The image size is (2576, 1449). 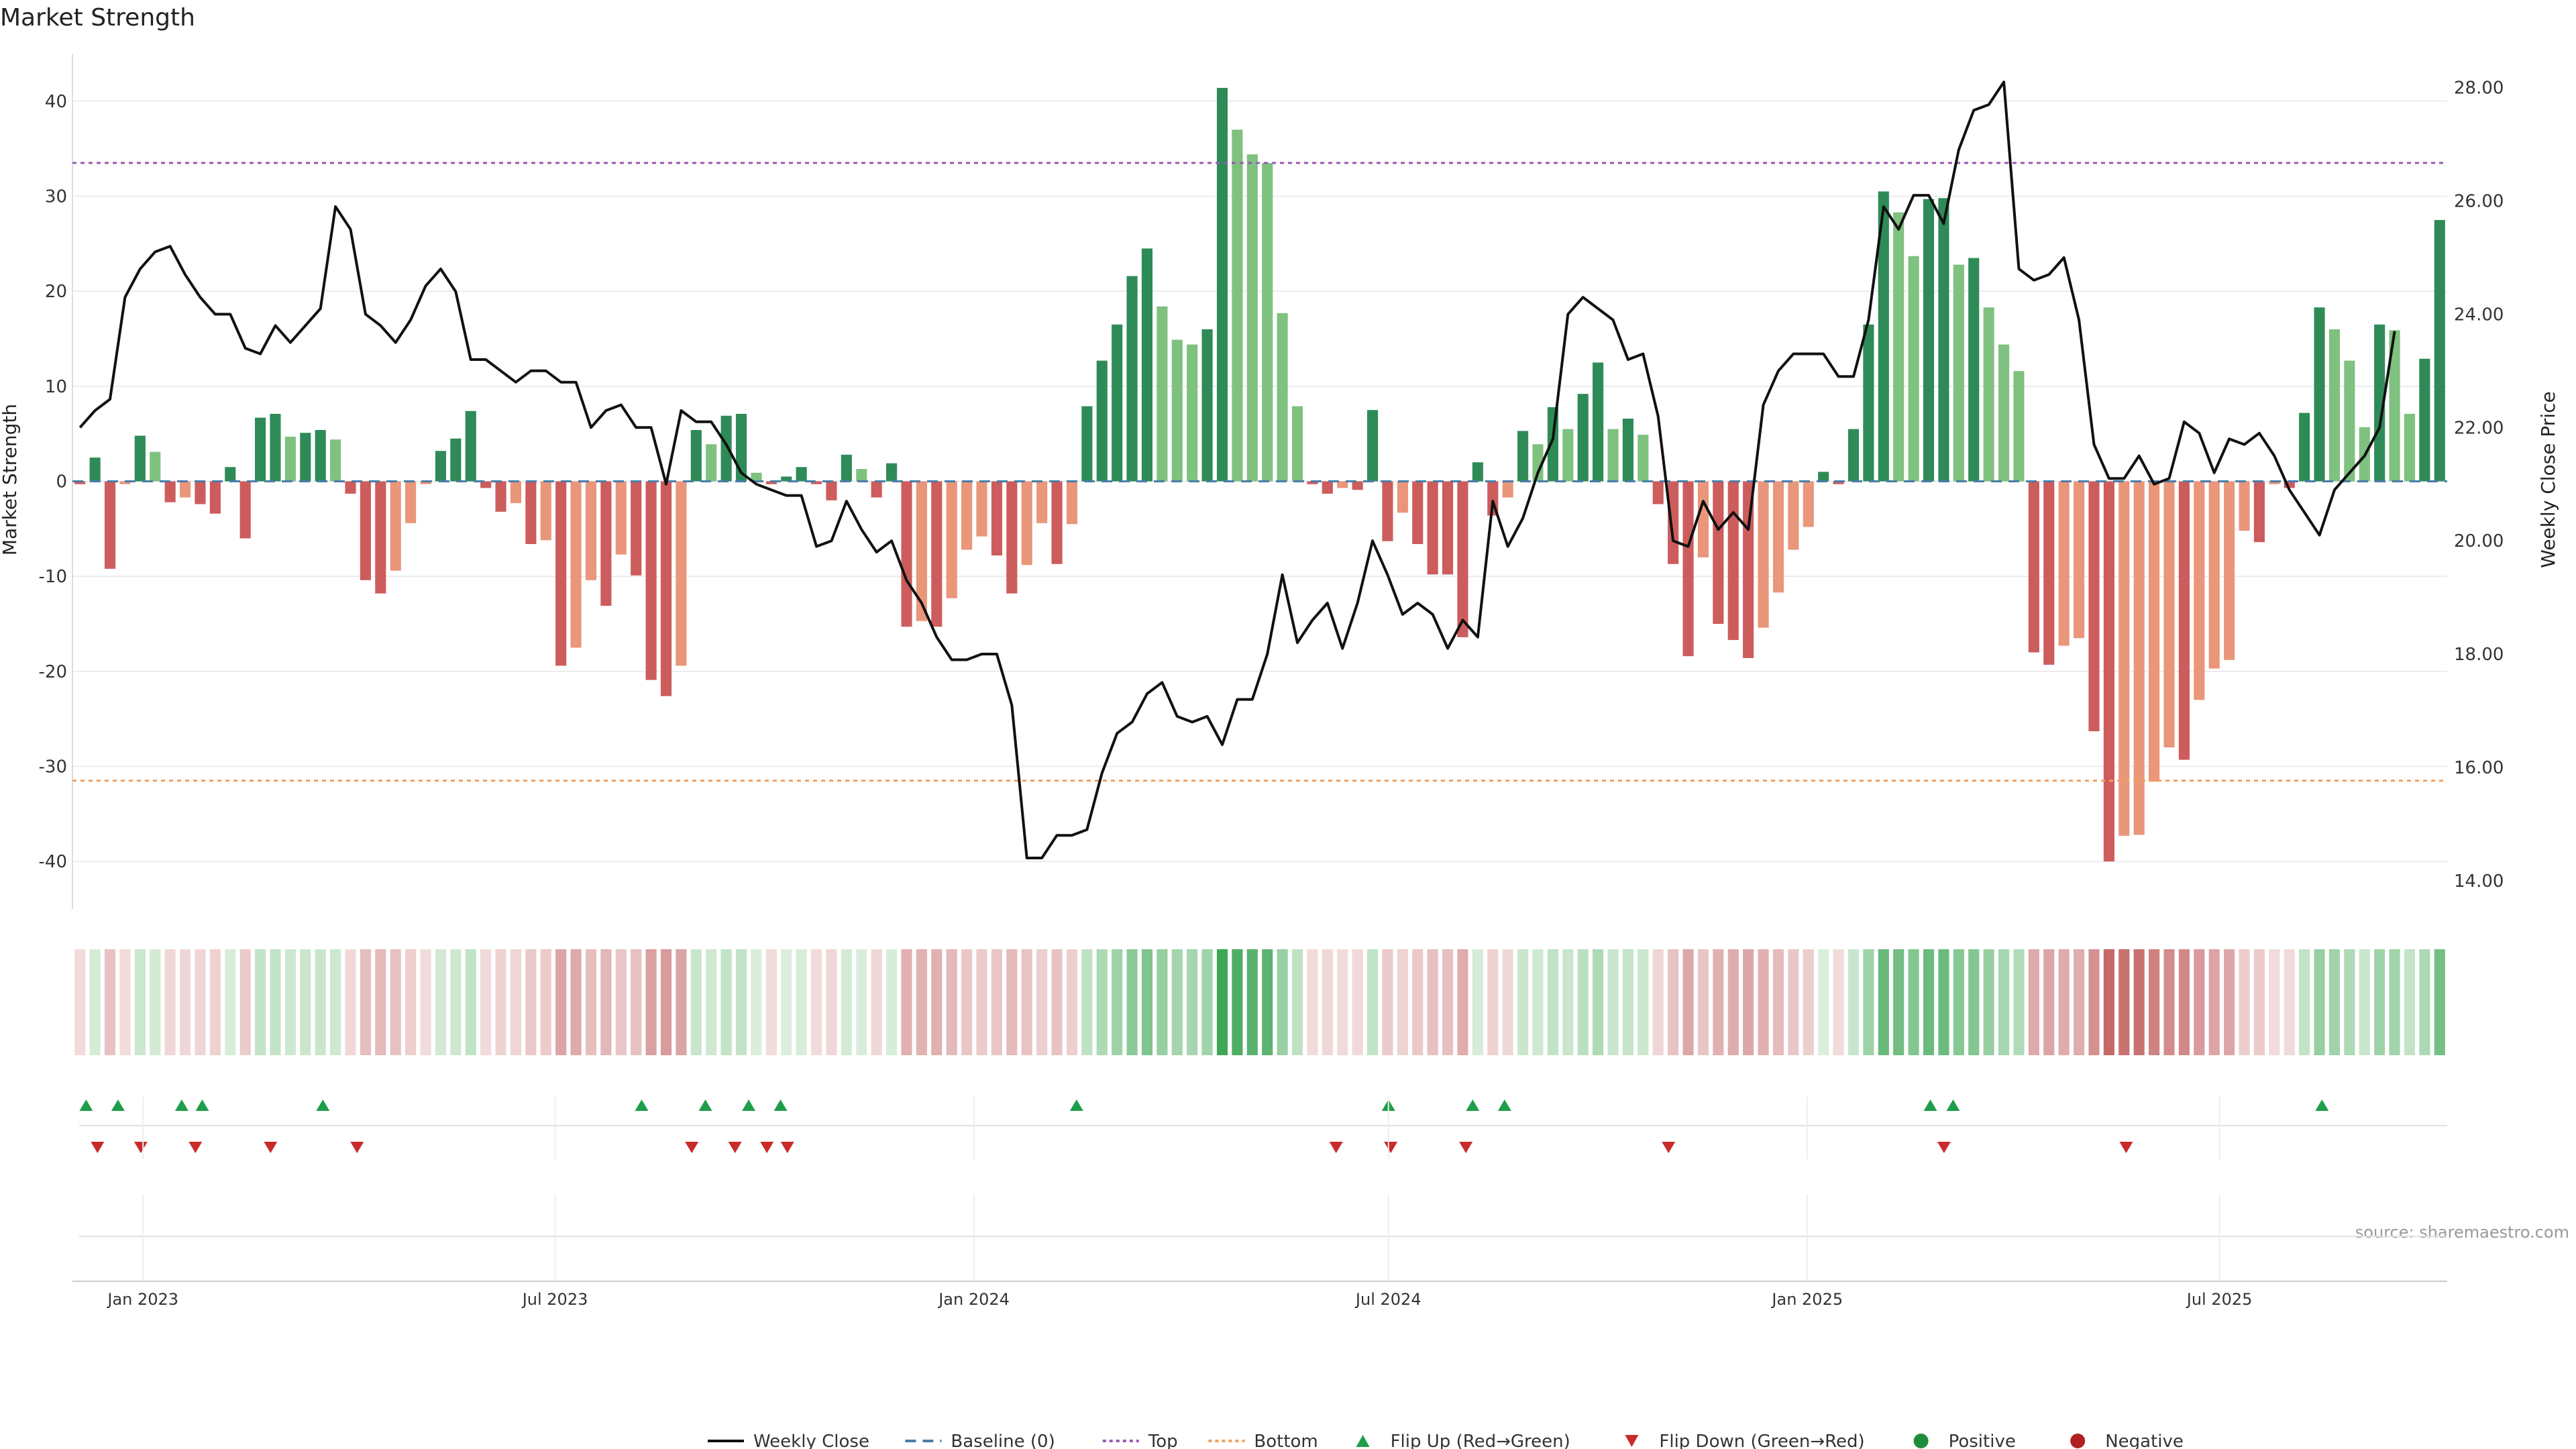 I want to click on legend-label: Flip Down (Green→Red), so click(x=1761, y=1440).